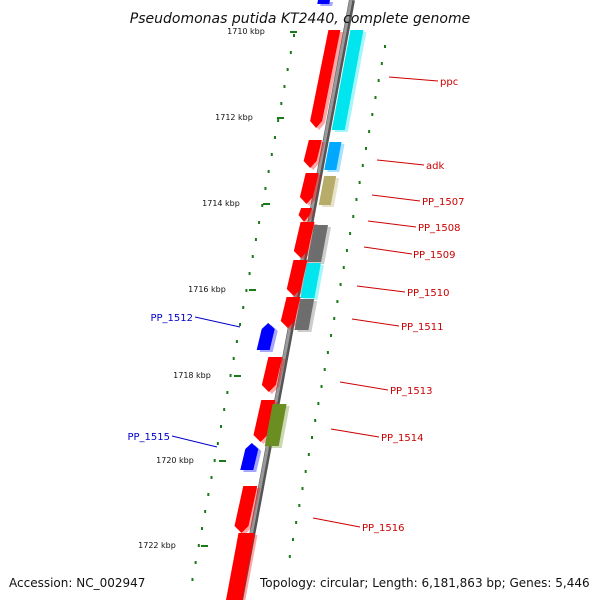 The image size is (600, 600). I want to click on gene-label-text: PP_1515, so click(148, 437).